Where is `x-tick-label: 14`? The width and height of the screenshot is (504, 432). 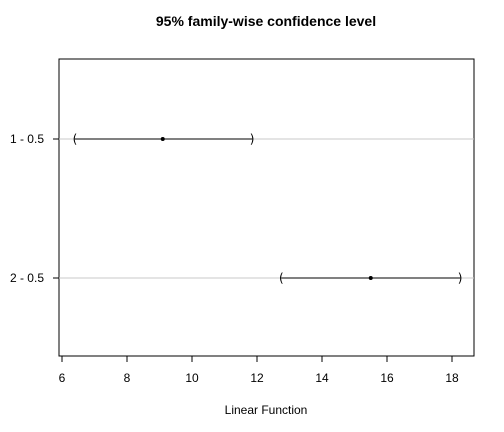
x-tick-label: 14 is located at coordinates (322, 378).